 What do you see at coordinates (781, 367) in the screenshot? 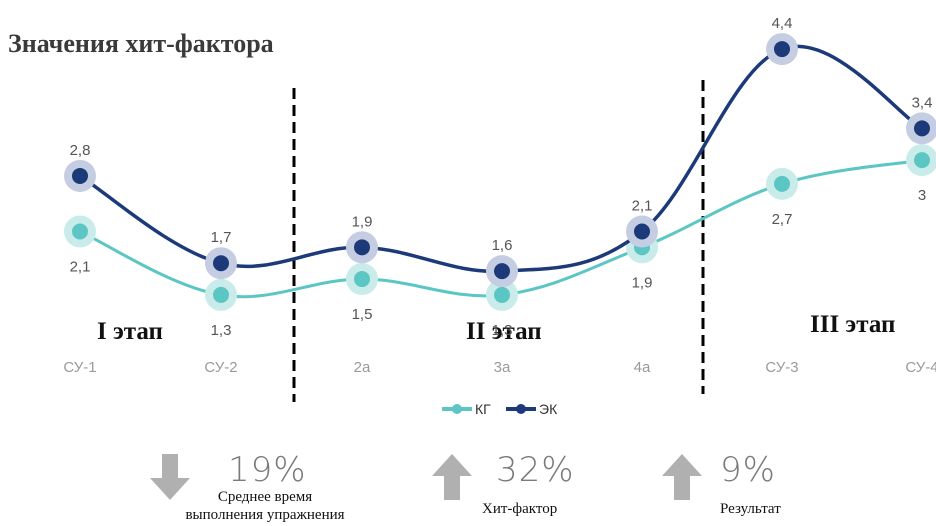
I see `x-tick-label: СУ-3` at bounding box center [781, 367].